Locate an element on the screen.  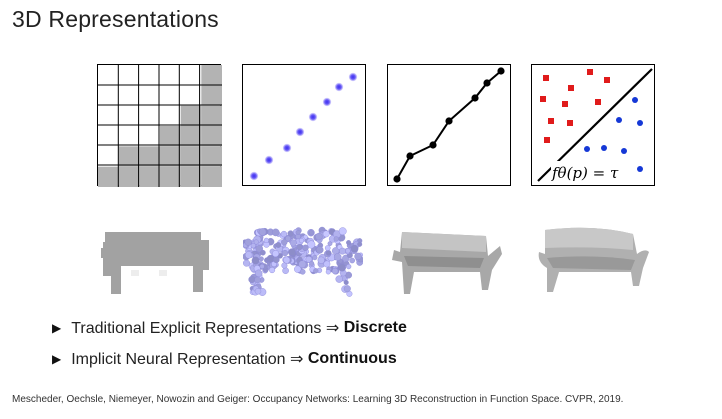
mesh-panel is located at coordinates (449, 125).